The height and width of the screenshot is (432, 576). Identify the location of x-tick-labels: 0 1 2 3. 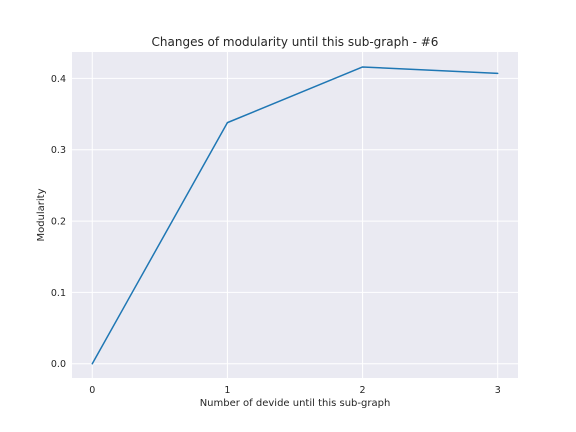
(295, 390).